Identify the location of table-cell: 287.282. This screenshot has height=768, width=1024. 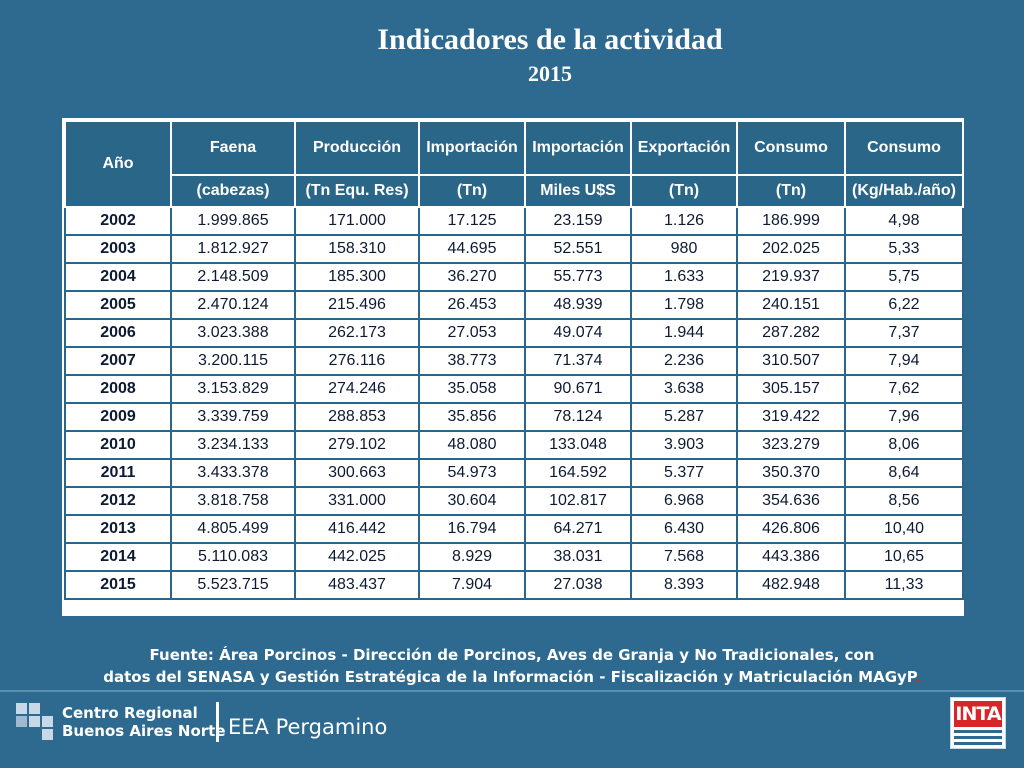
(791, 333).